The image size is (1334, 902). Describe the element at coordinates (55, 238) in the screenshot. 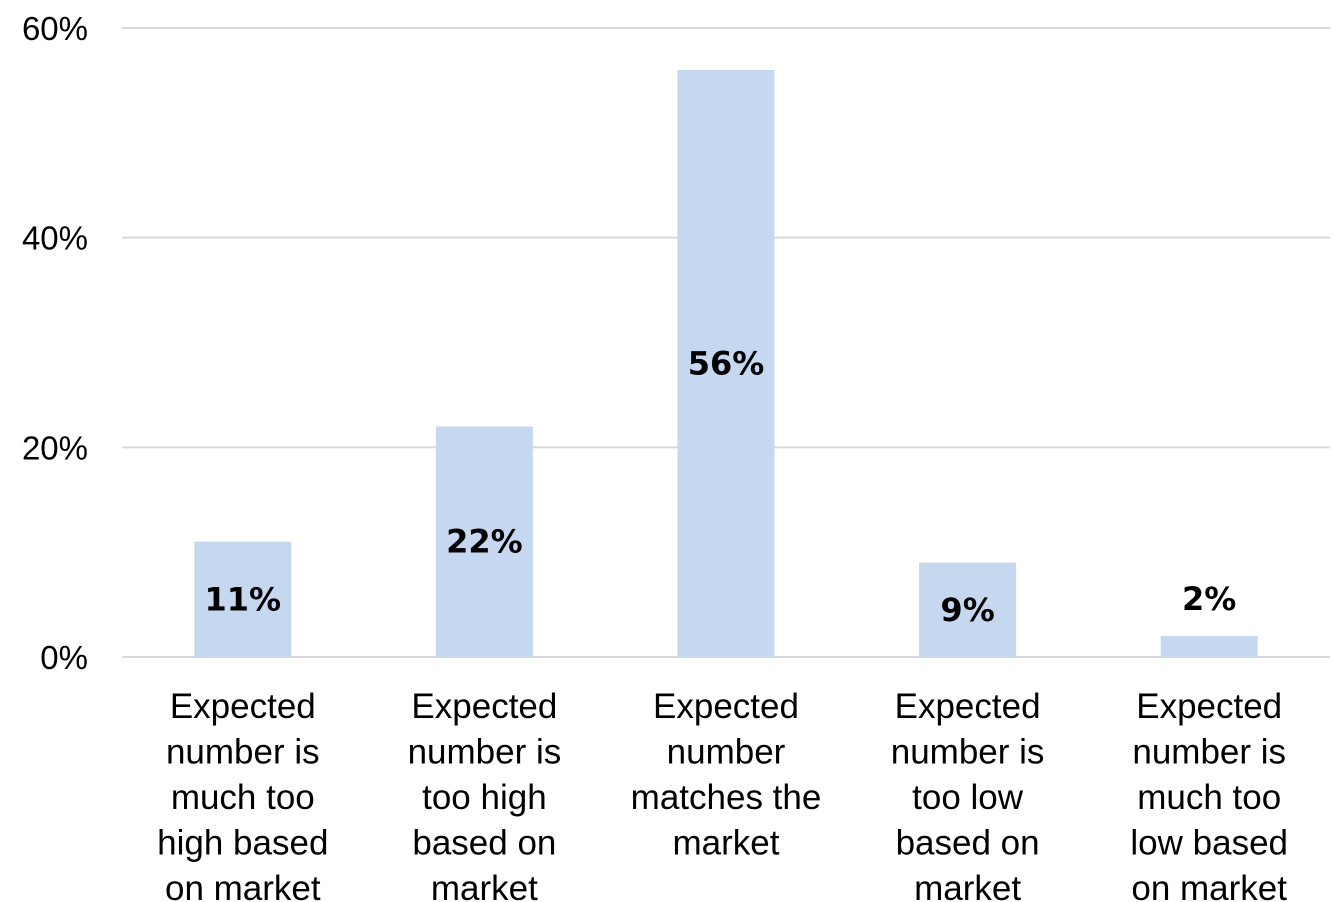

I see `y-tick-label: 40%` at that location.